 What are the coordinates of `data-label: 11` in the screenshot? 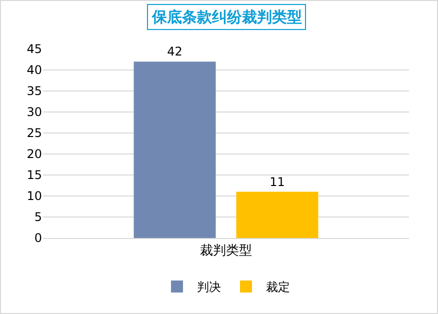 It's located at (277, 181).